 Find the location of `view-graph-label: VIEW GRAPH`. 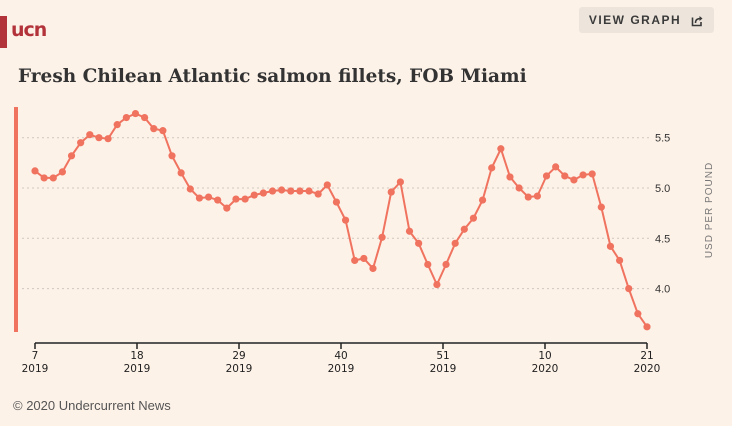

view-graph-label: VIEW GRAPH is located at coordinates (635, 20).